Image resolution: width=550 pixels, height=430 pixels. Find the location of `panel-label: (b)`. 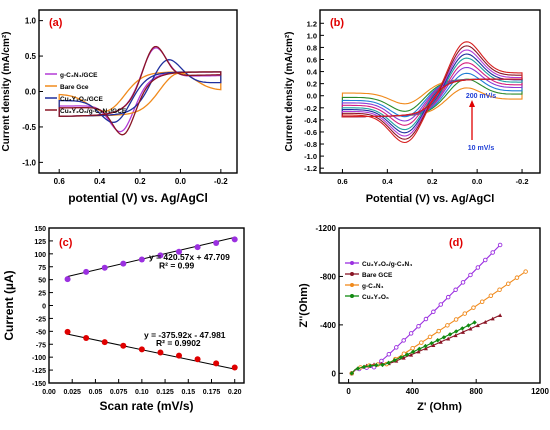

panel-label: (b) is located at coordinates (337, 23).